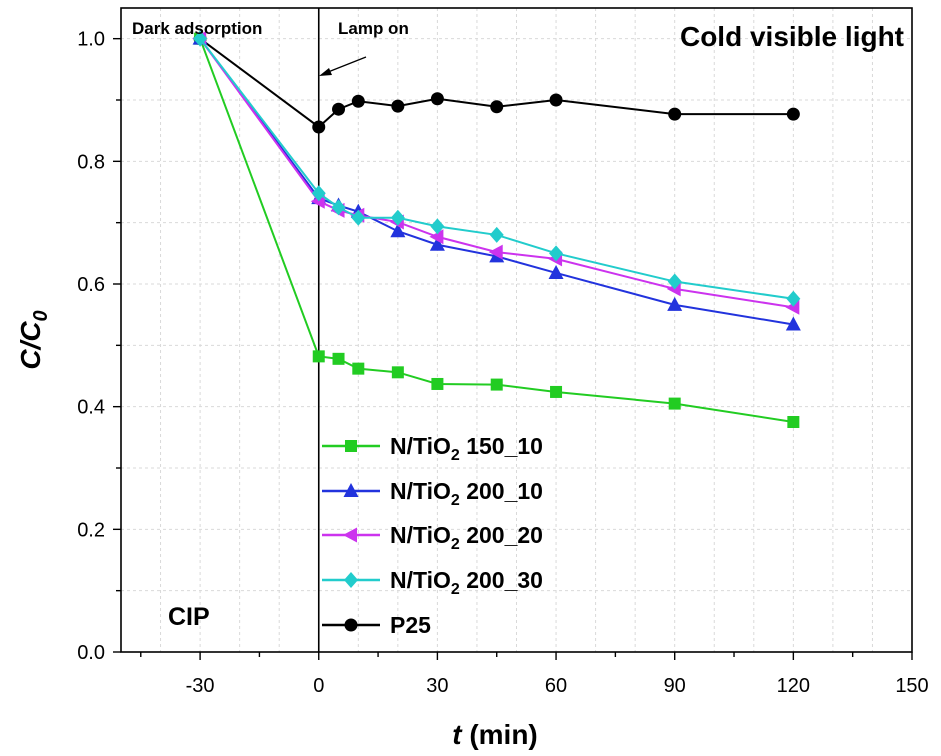 The height and width of the screenshot is (756, 941). What do you see at coordinates (91, 653) in the screenshot?
I see `y-tick-label: 0.0` at bounding box center [91, 653].